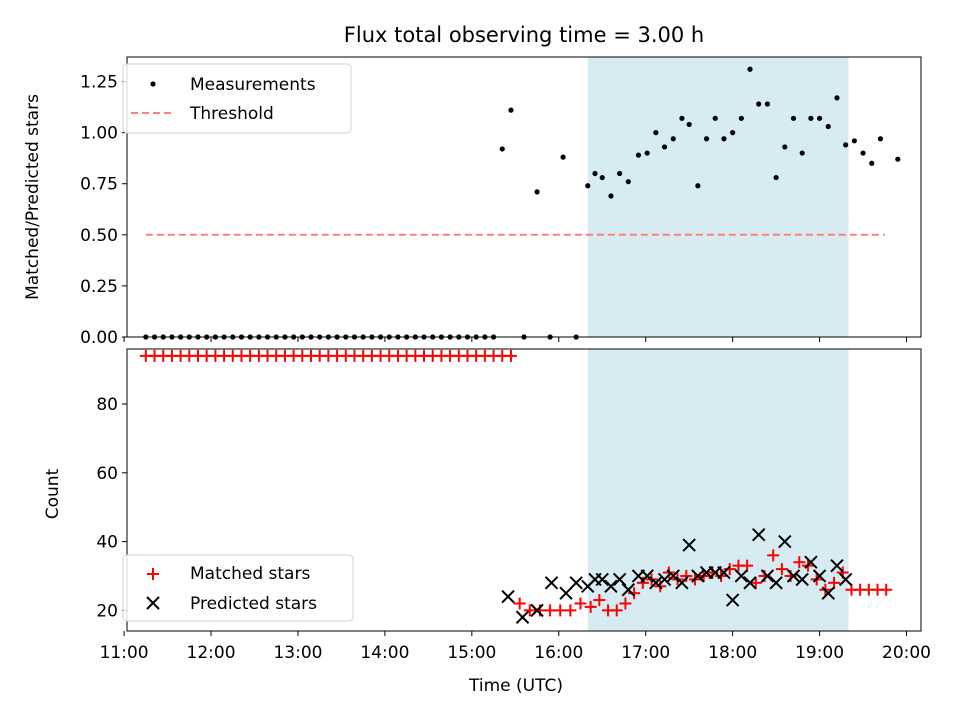 The width and height of the screenshot is (960, 720). What do you see at coordinates (297, 653) in the screenshot?
I see `x-tick-label: 13:00` at bounding box center [297, 653].